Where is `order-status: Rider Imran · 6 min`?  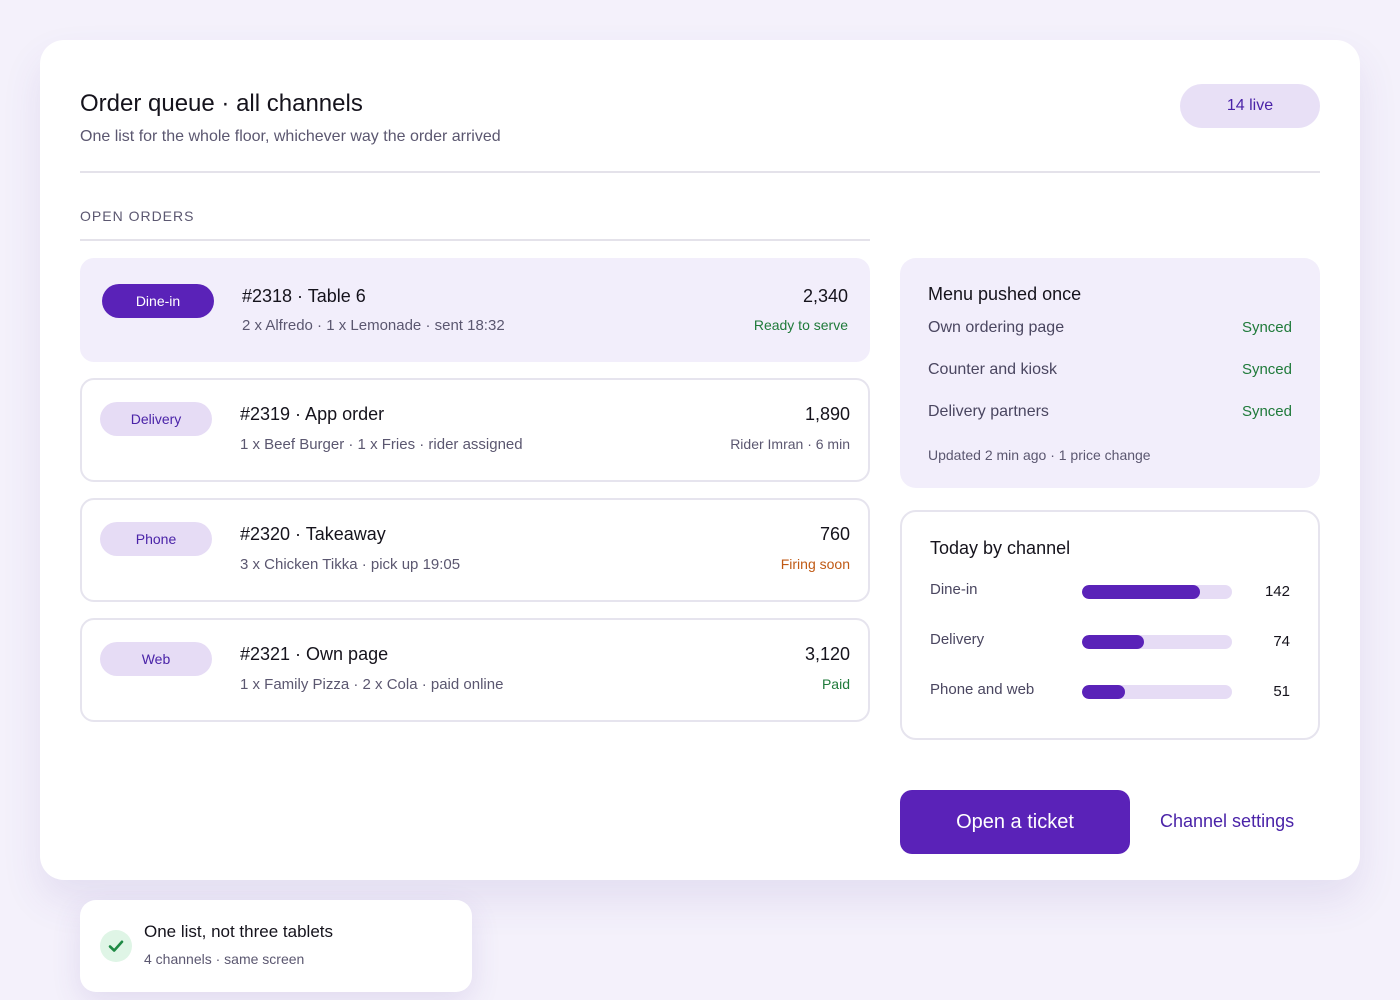 order-status: Rider Imran · 6 min is located at coordinates (790, 444).